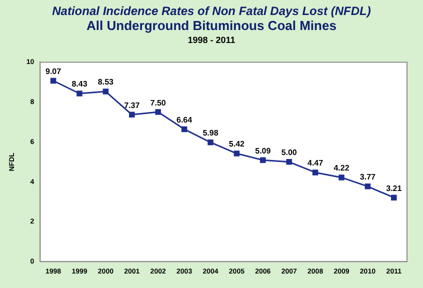  What do you see at coordinates (342, 168) in the screenshot?
I see `data-label: 4.22` at bounding box center [342, 168].